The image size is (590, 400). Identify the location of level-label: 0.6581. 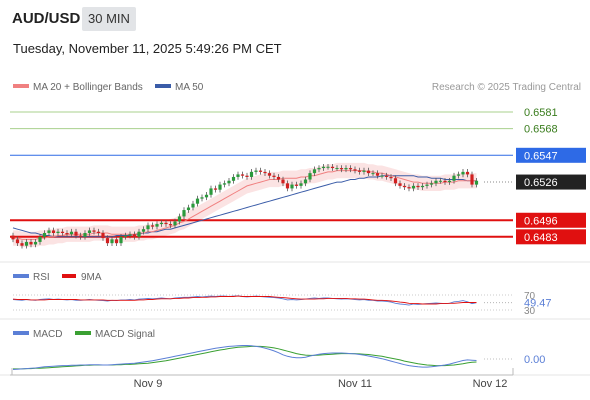
(541, 113).